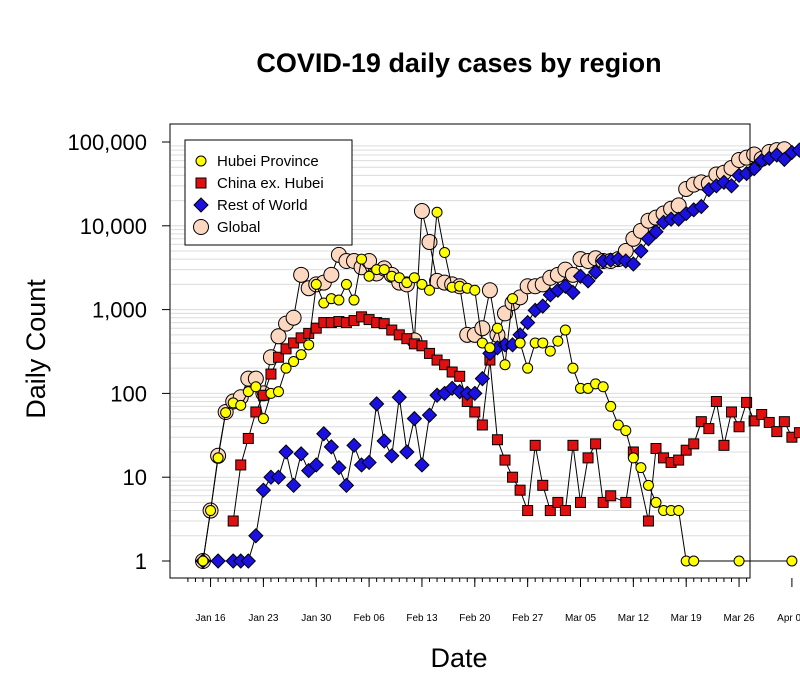 Image resolution: width=800 pixels, height=700 pixels. I want to click on x-tick-label: Mar 05, so click(581, 618).